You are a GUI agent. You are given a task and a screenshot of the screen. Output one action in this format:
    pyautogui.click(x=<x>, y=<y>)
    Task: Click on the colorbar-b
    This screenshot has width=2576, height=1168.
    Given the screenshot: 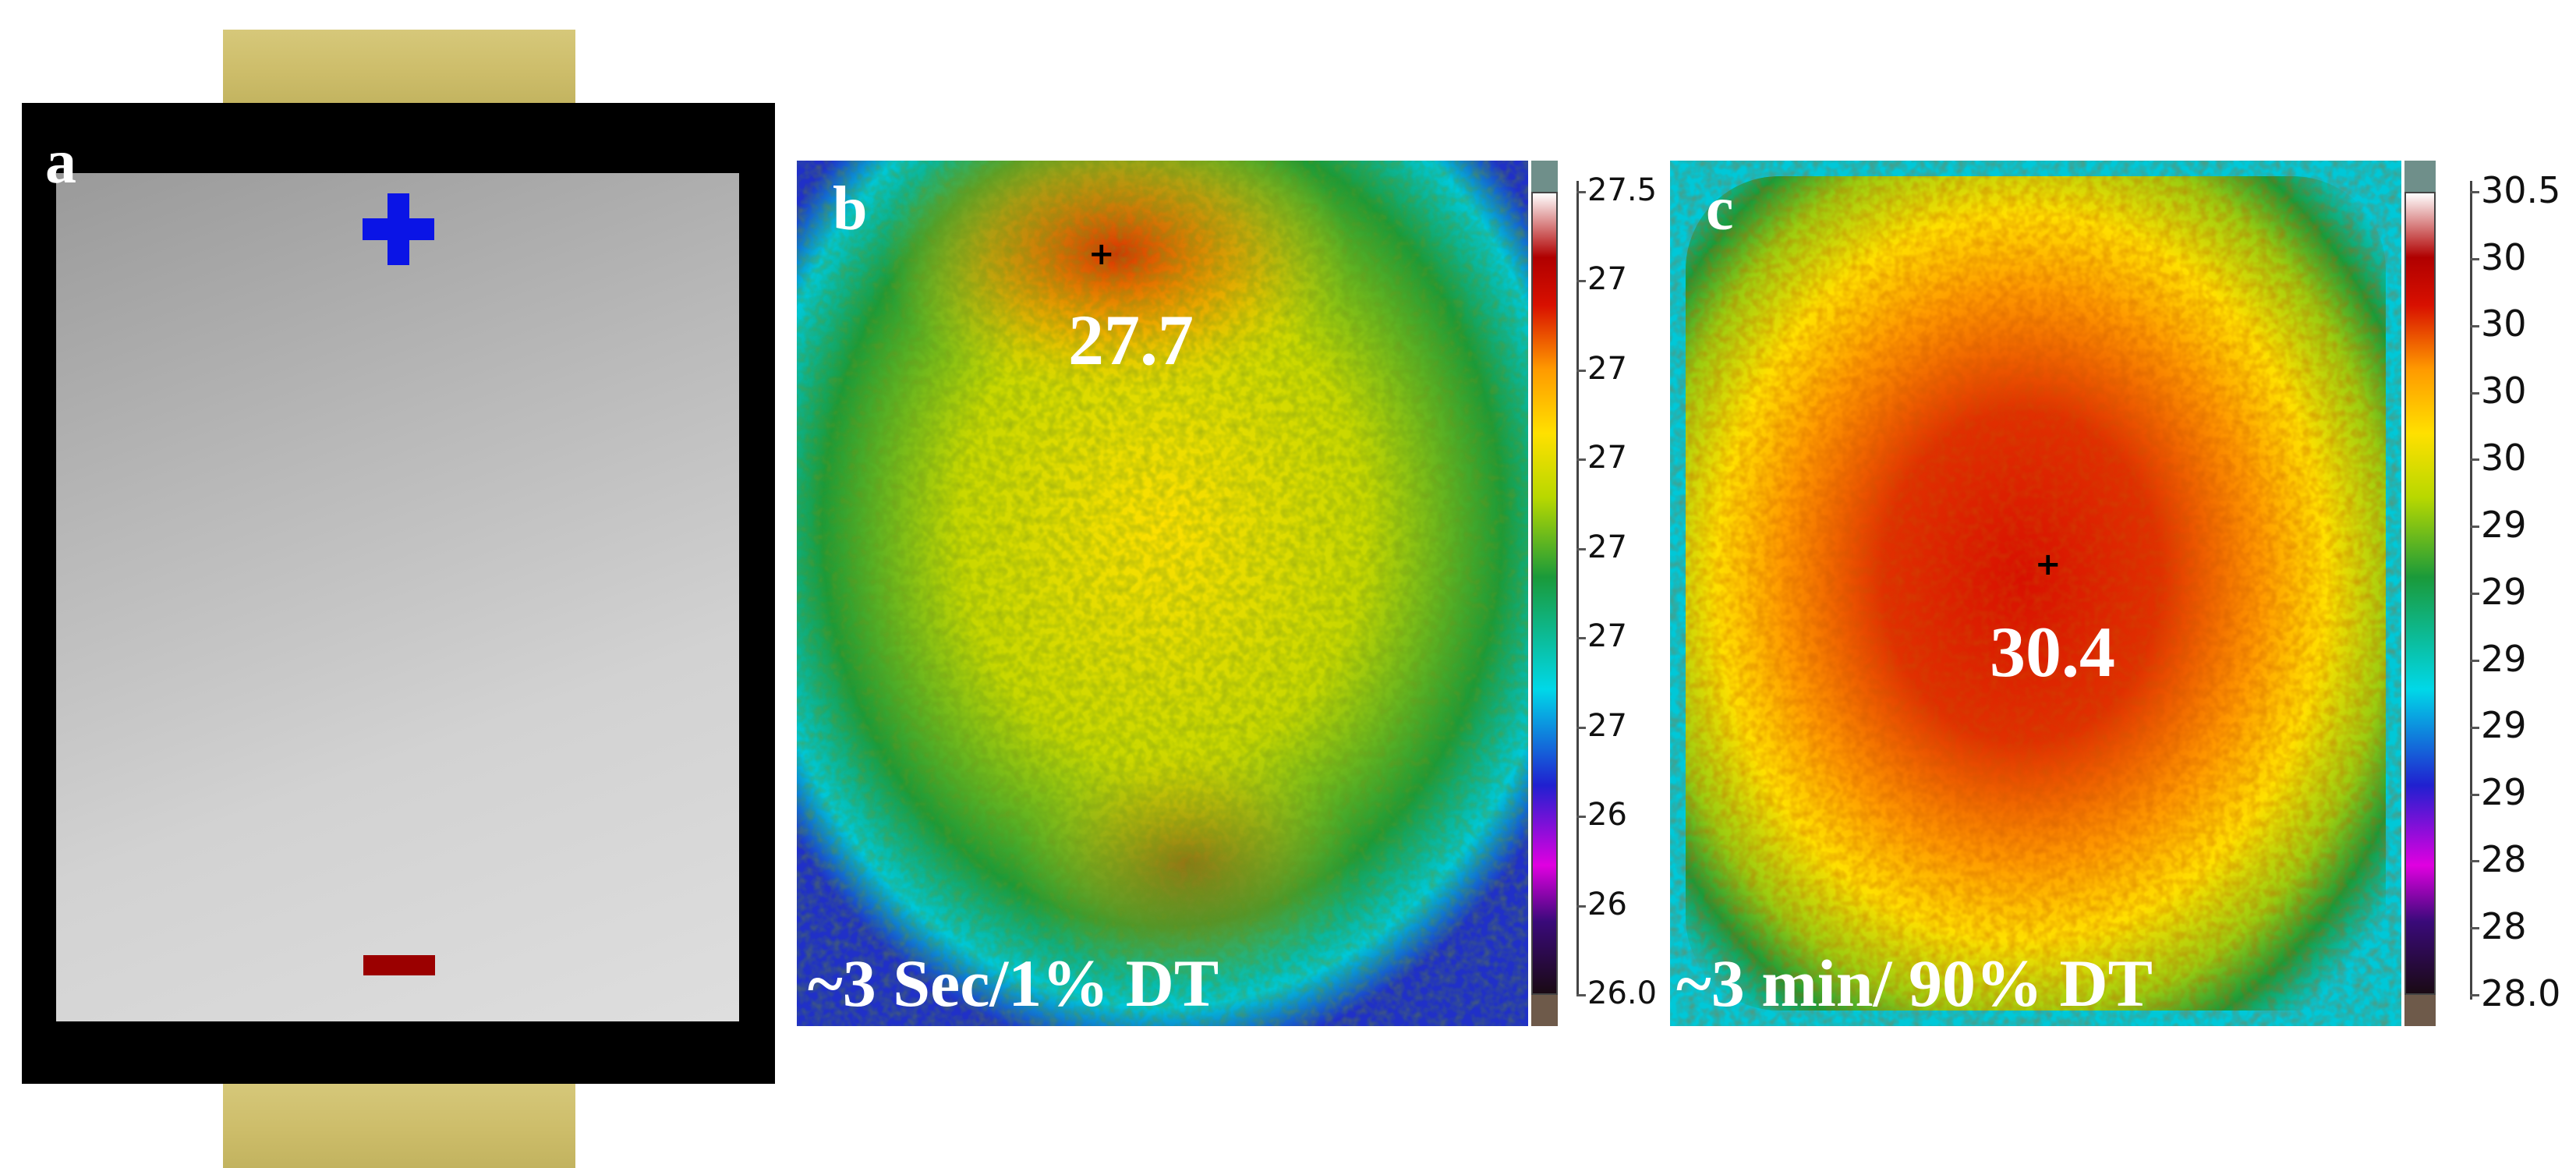 What is the action you would take?
    pyautogui.click(x=1544, y=593)
    